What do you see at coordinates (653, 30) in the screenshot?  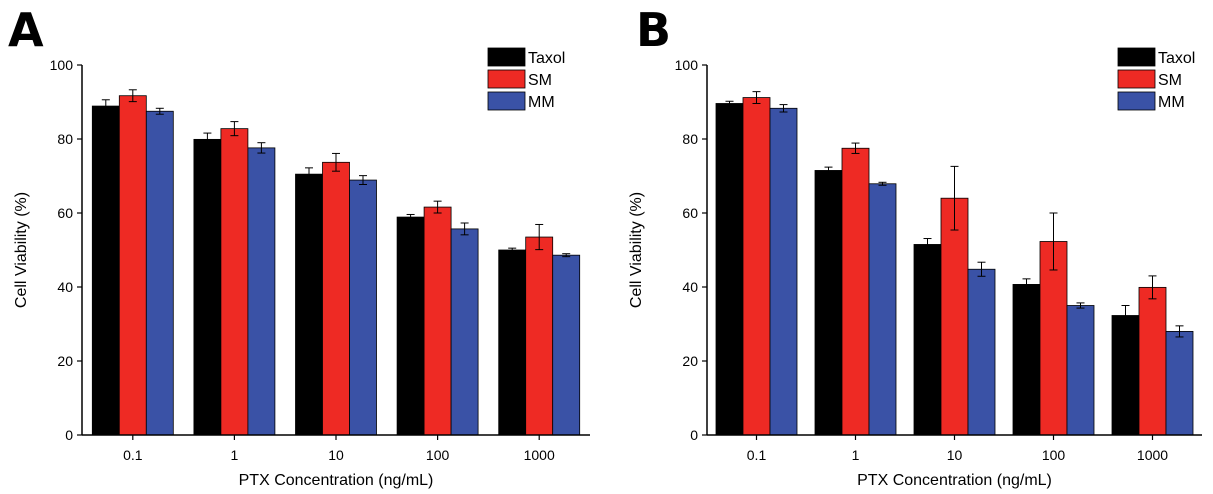 I see `panel-label: B` at bounding box center [653, 30].